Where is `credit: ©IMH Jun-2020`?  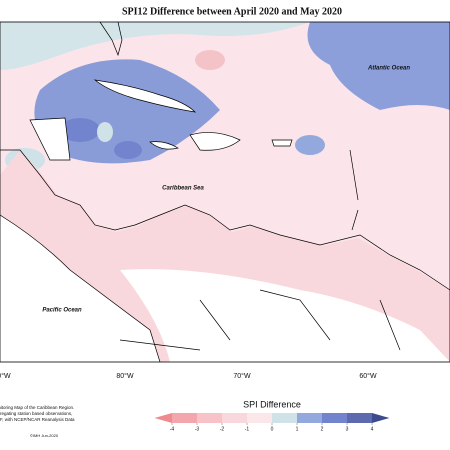 credit: ©IMH Jun-2020 is located at coordinates (44, 435).